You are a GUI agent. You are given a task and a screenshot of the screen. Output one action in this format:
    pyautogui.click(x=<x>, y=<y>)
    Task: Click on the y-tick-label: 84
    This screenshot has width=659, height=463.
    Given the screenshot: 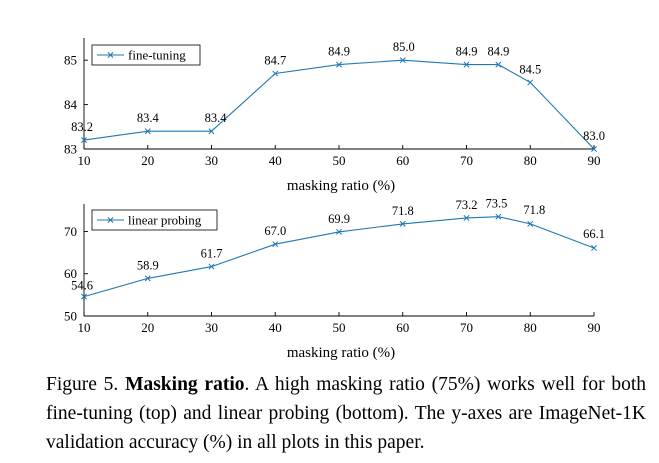 What is the action you would take?
    pyautogui.click(x=71, y=104)
    